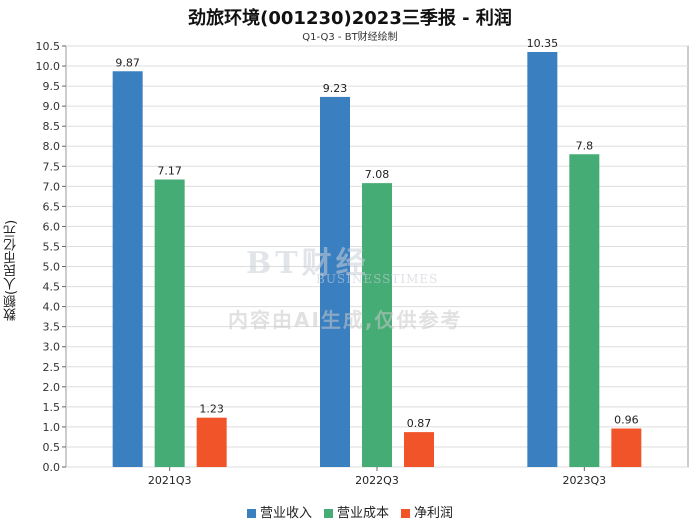  I want to click on y-tick-label: 5.5, so click(52, 246).